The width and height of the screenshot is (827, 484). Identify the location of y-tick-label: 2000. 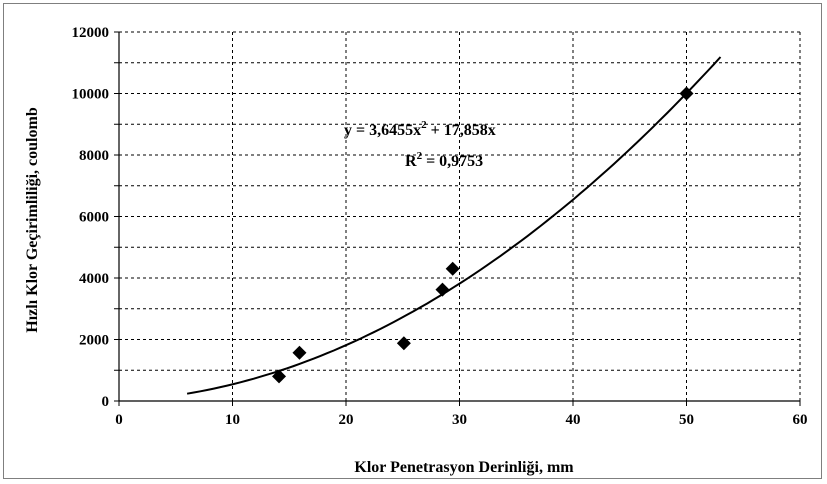
(94, 341).